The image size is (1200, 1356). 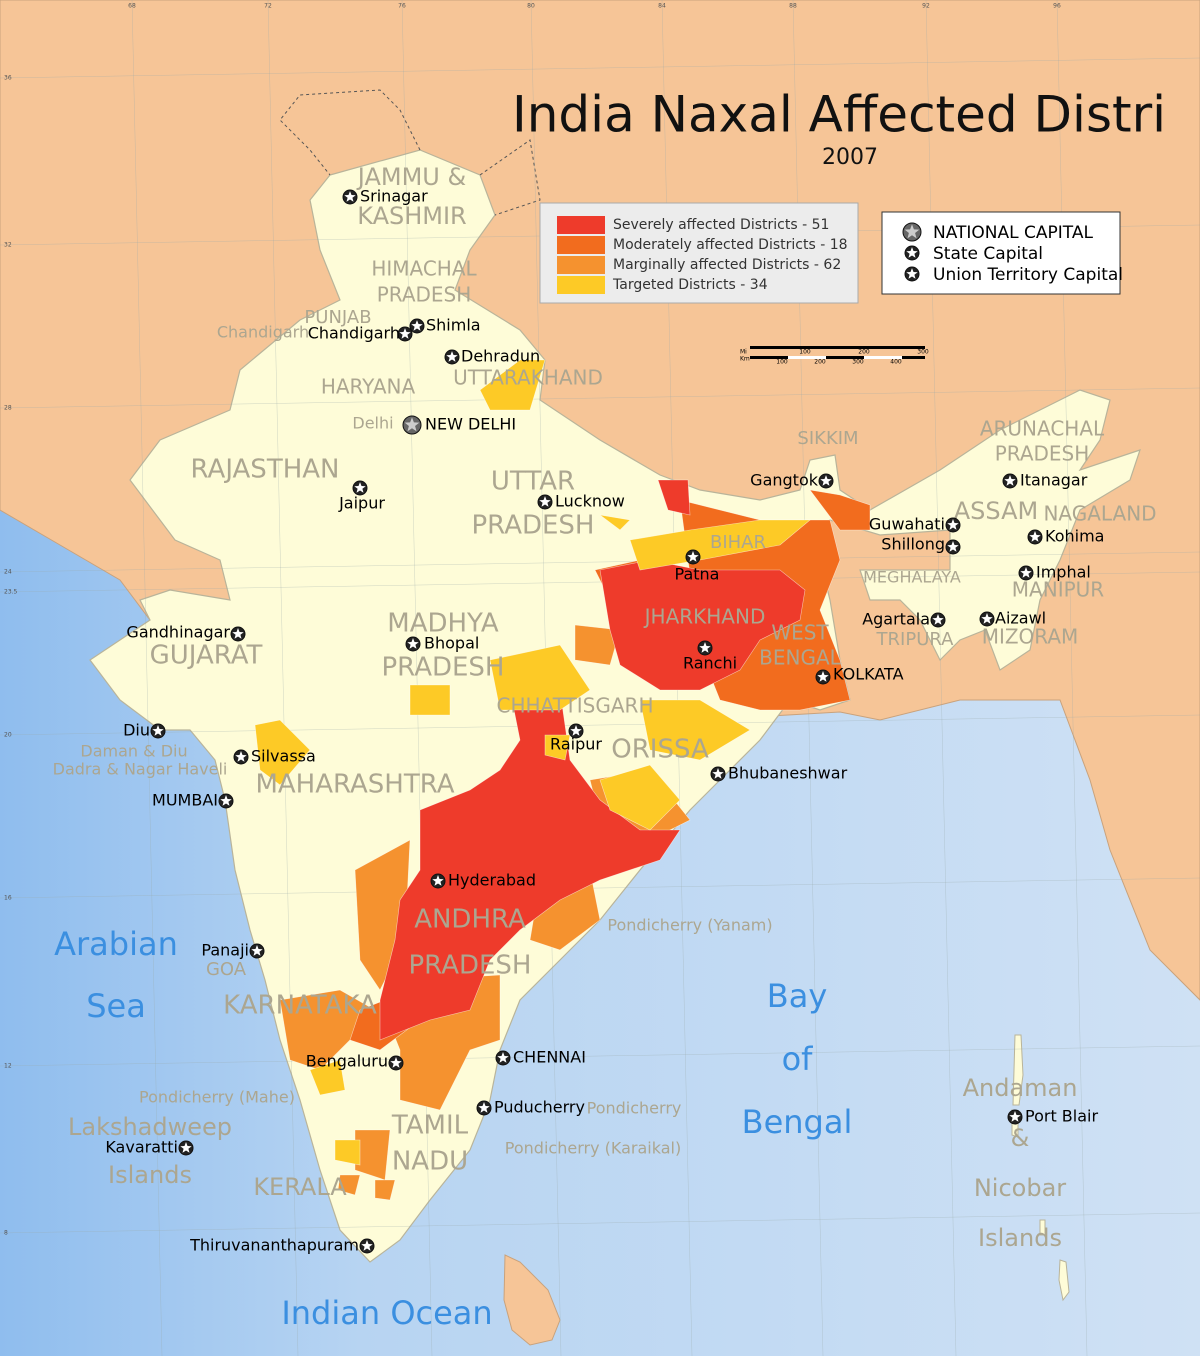 What do you see at coordinates (730, 245) in the screenshot?
I see `legend-label: Moderately affected Districts - 18` at bounding box center [730, 245].